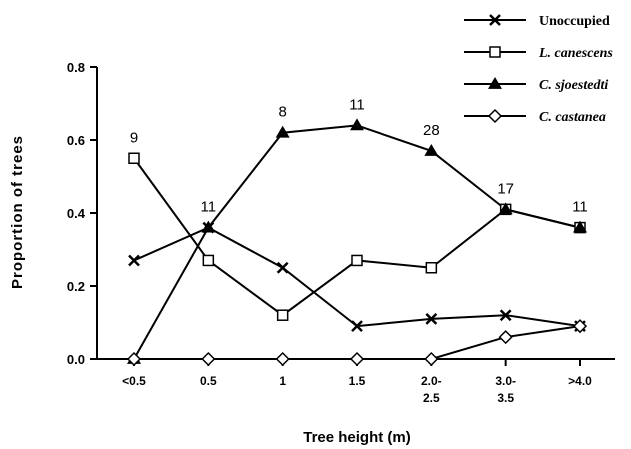 This screenshot has width=631, height=449. I want to click on y-axis-label: Proportion of trees, so click(17, 212).